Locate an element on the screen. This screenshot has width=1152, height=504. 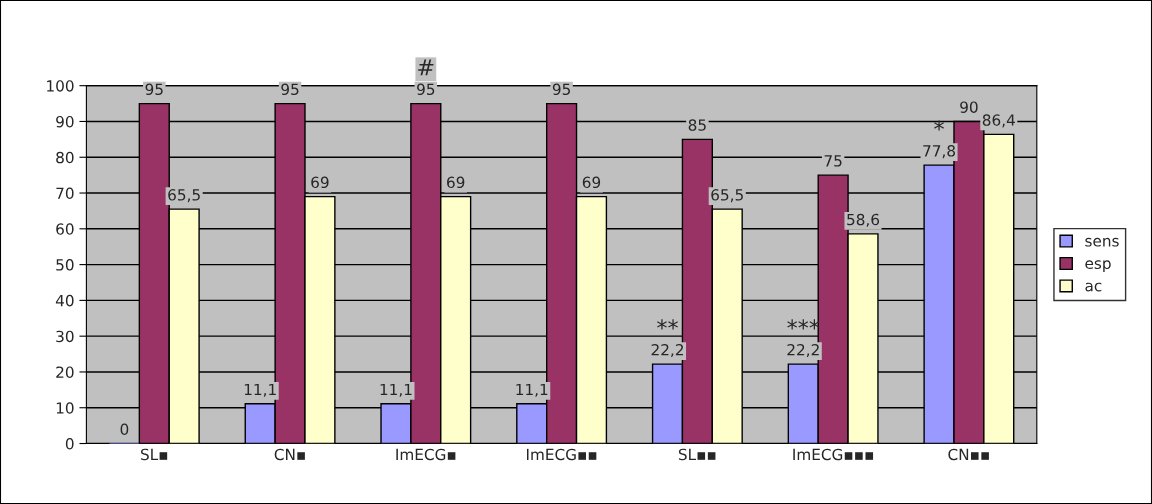
y-tick-label: 40 is located at coordinates (64, 300).